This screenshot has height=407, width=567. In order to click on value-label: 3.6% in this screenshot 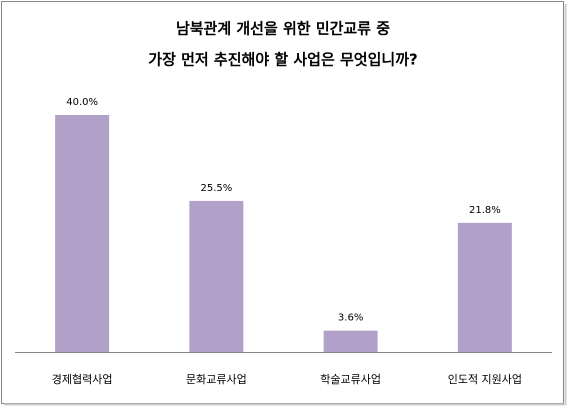, I will do `click(350, 318)`.